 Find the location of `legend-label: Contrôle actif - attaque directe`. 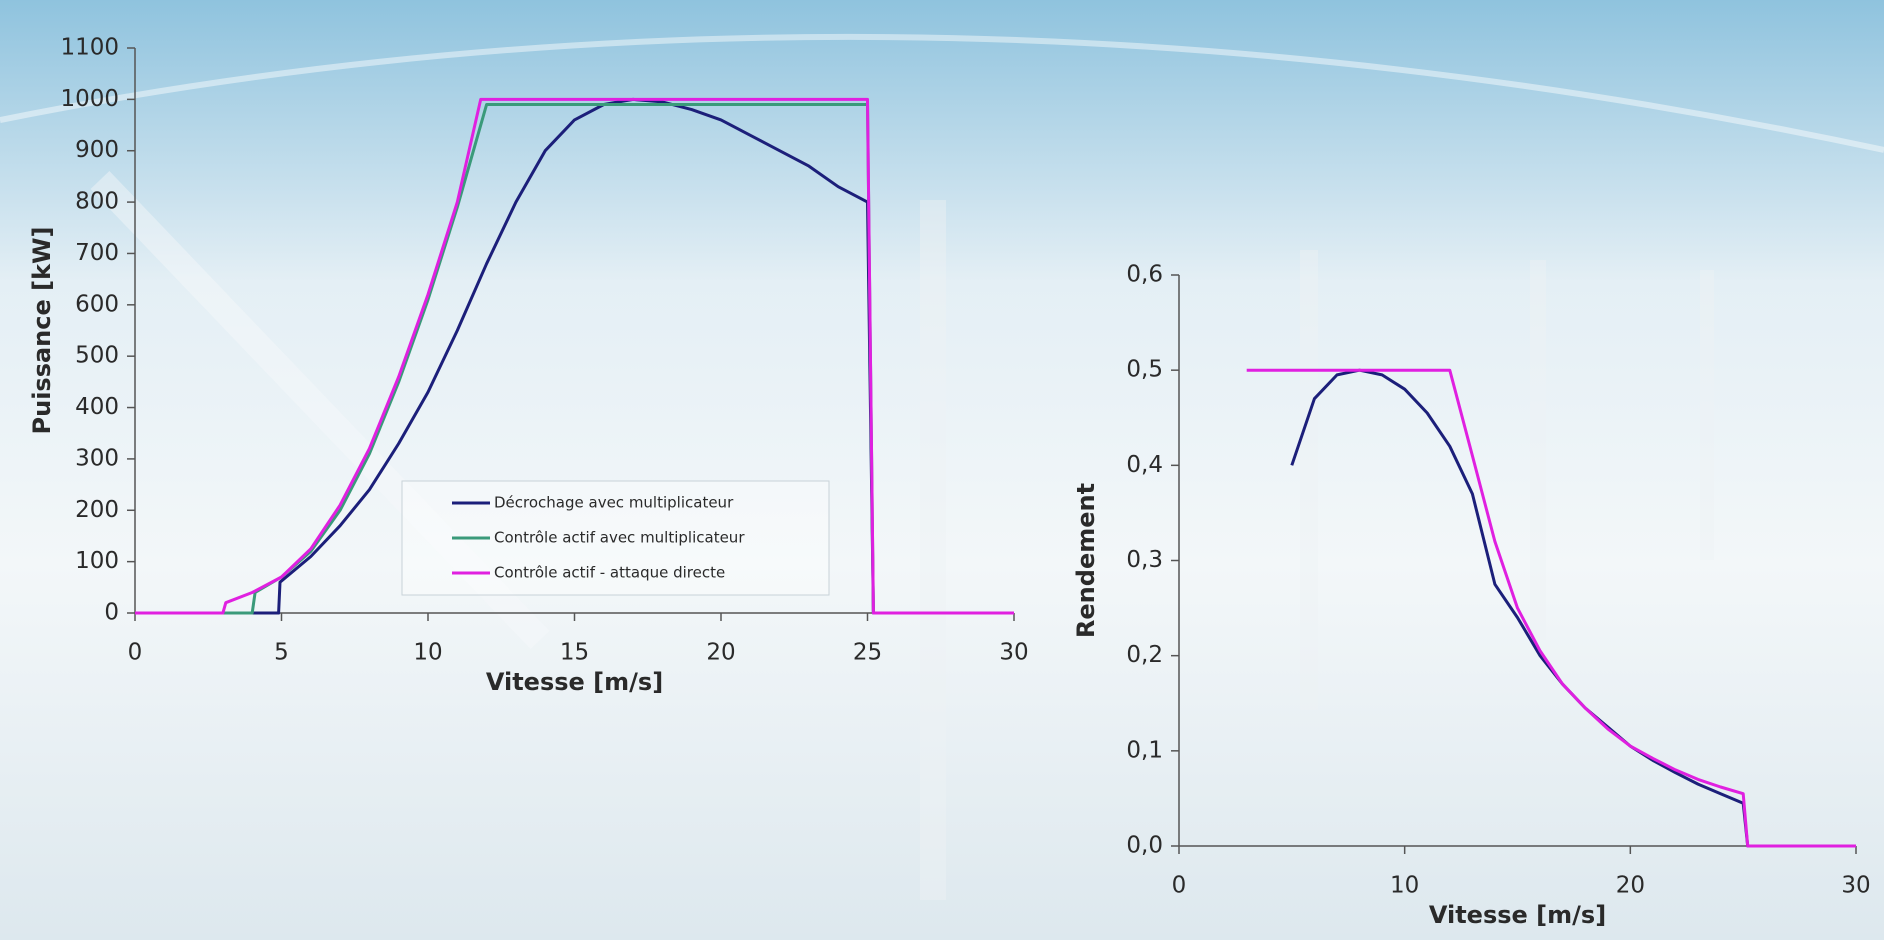

legend-label: Contrôle actif - attaque directe is located at coordinates (609, 573).